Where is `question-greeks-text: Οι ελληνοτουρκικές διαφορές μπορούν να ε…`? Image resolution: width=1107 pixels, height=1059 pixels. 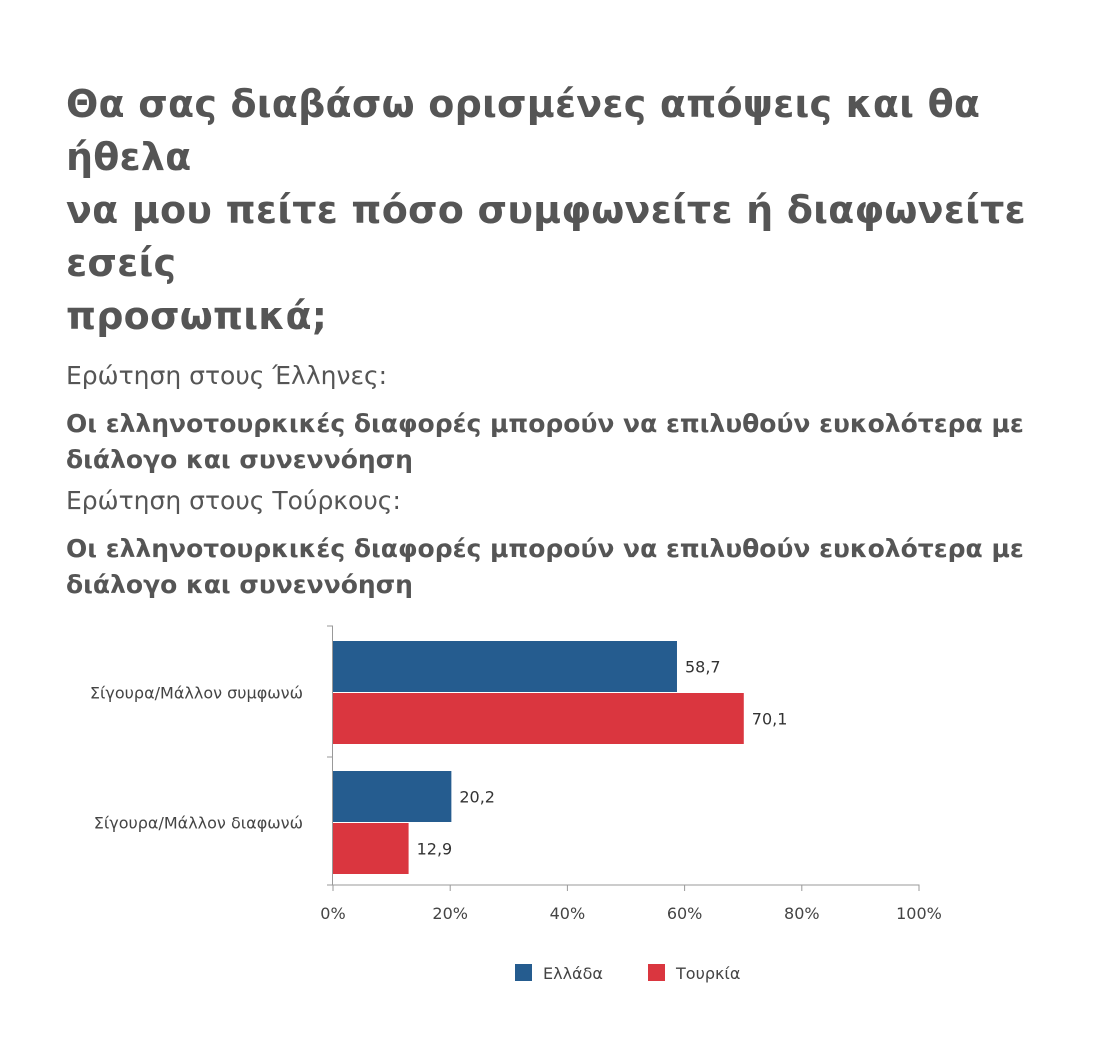 question-greeks-text: Οι ελληνοτουρκικές διαφορές μπορούν να ε… is located at coordinates (566, 442).